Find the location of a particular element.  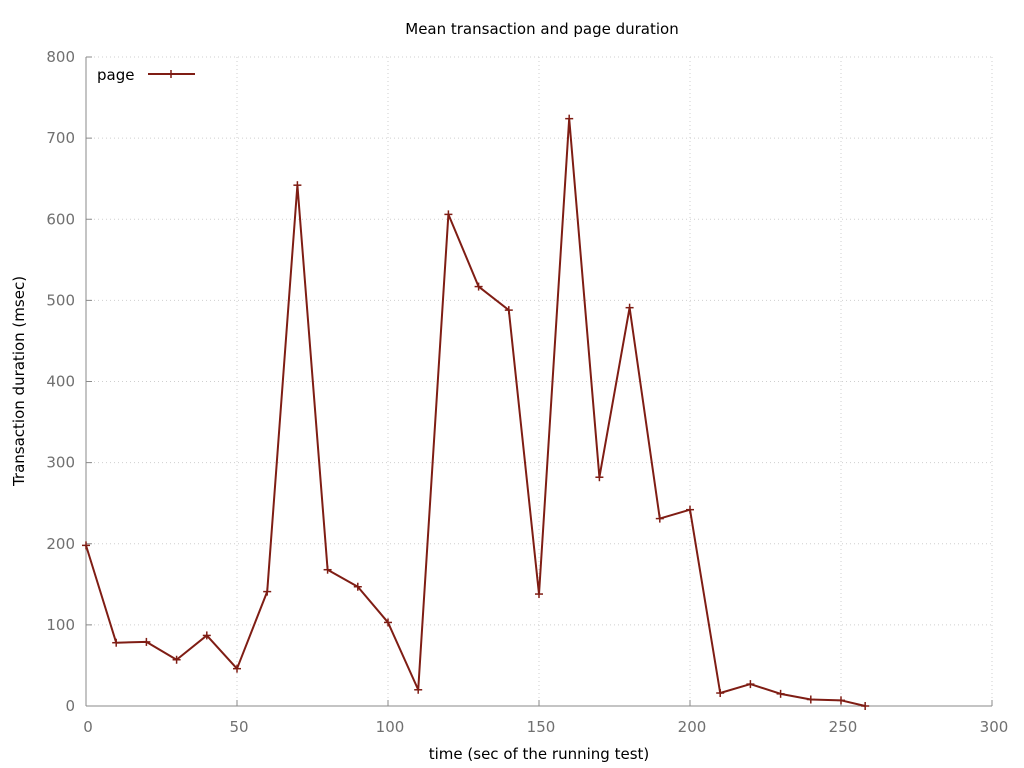

y-axis-title: Transaction duration (msec) is located at coordinates (19, 381).